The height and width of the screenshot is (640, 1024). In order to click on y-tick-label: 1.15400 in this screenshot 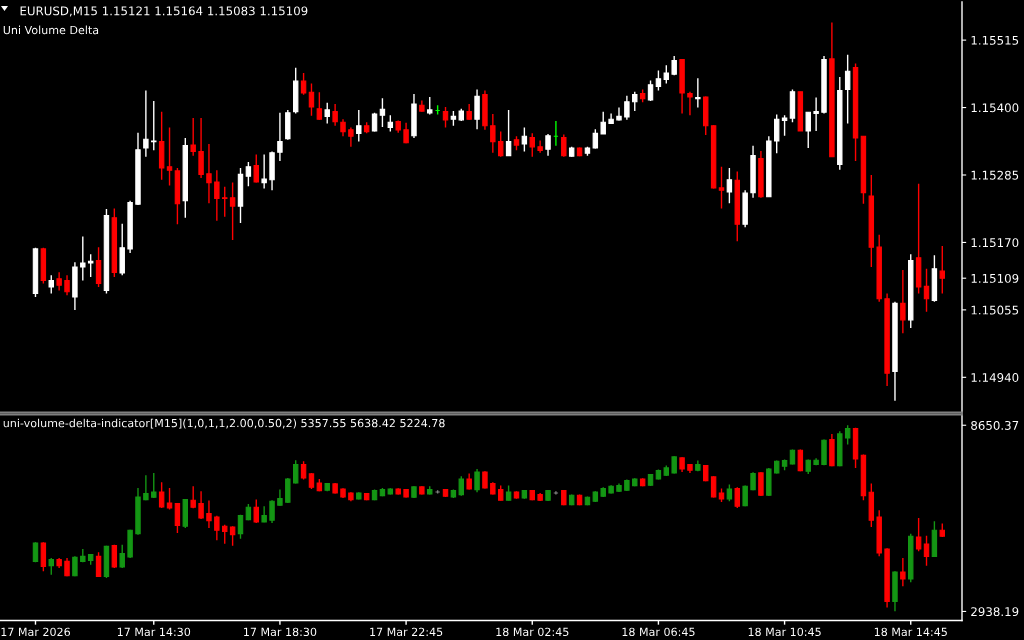, I will do `click(995, 108)`.